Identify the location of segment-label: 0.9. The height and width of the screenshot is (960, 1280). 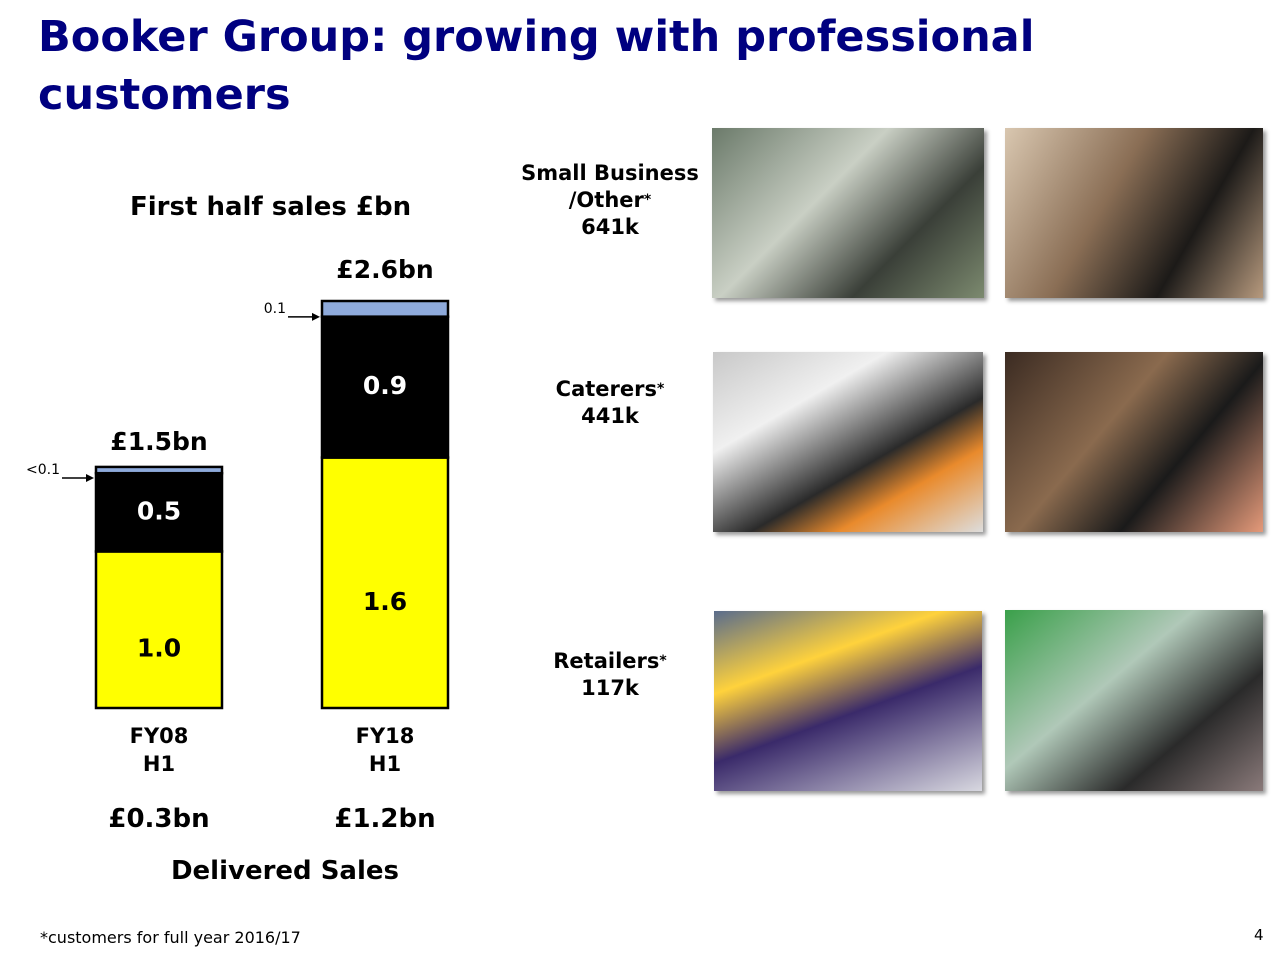
(385, 385).